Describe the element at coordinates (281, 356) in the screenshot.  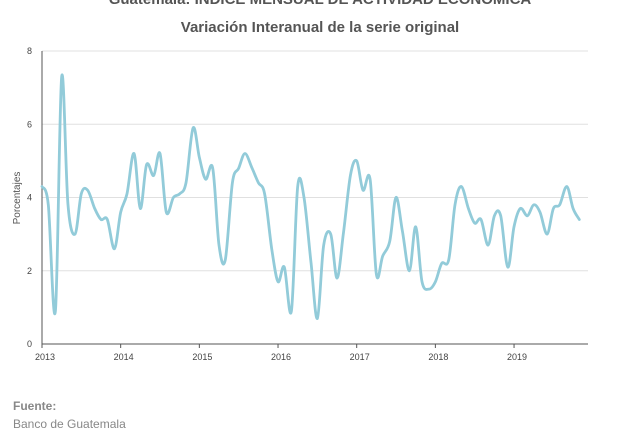
I see `x-tick-label: 2016` at that location.